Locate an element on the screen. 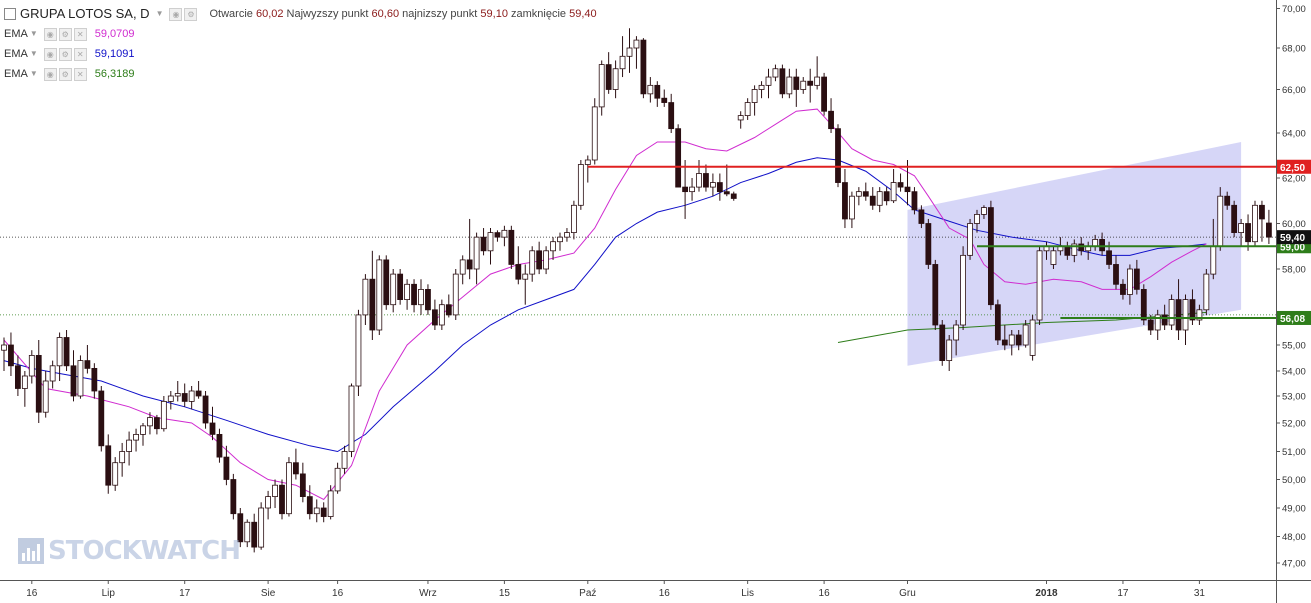 The width and height of the screenshot is (1311, 603). price-tick-label: 62,00 is located at coordinates (1294, 179).